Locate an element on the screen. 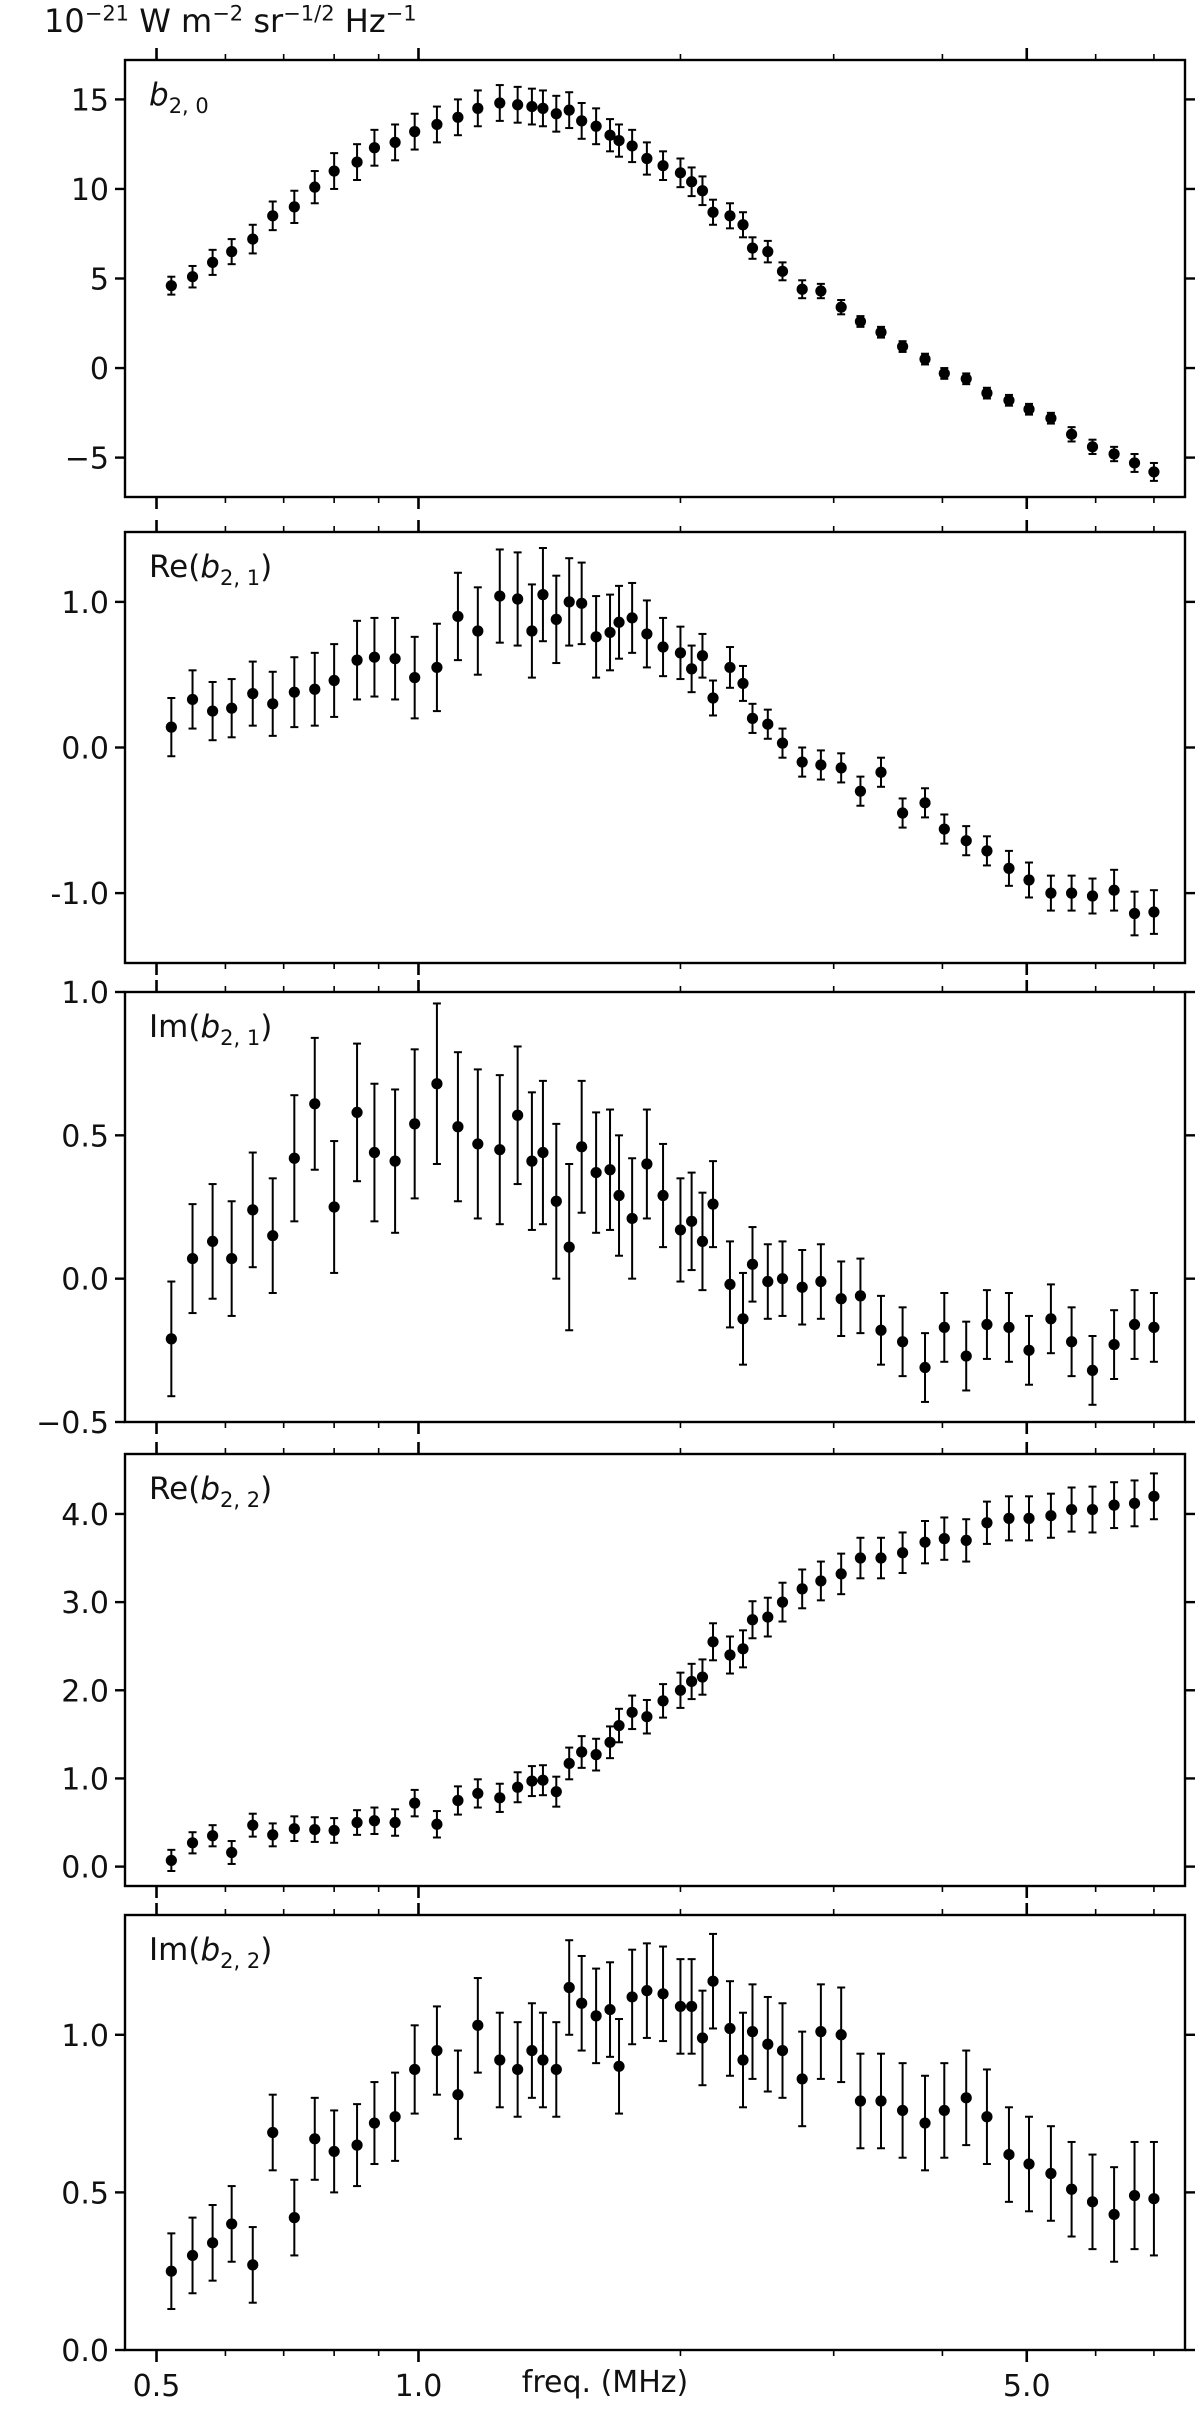 The height and width of the screenshot is (2420, 1200). x-tick-label: 5.0 is located at coordinates (1027, 2386).